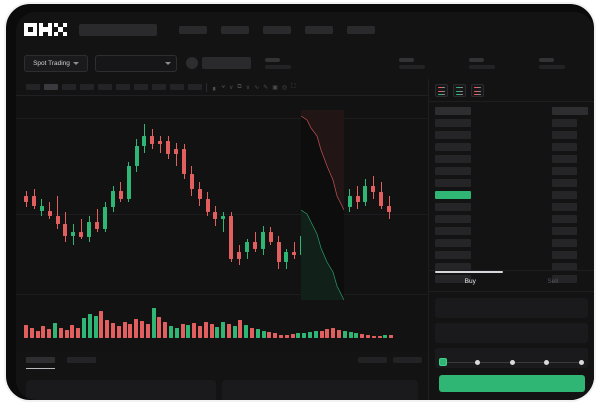 This screenshot has width=603, height=405. I want to click on pencil-icon: ✎, so click(266, 87).